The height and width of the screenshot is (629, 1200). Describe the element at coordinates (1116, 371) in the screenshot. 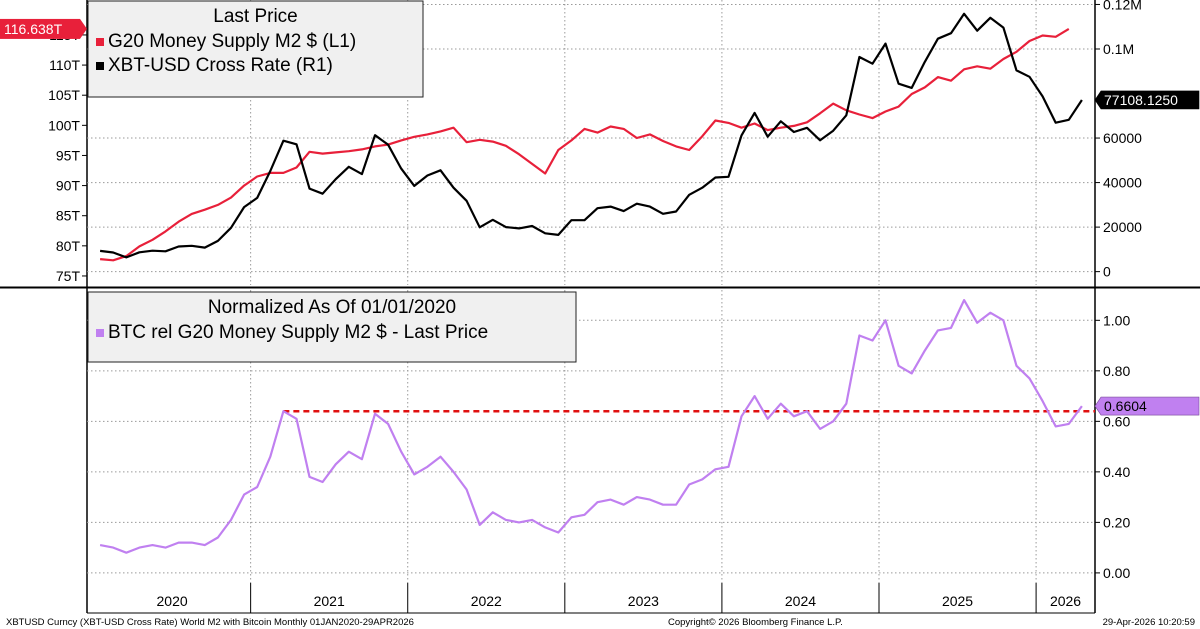

I see `right-tick-label: 0.80` at that location.